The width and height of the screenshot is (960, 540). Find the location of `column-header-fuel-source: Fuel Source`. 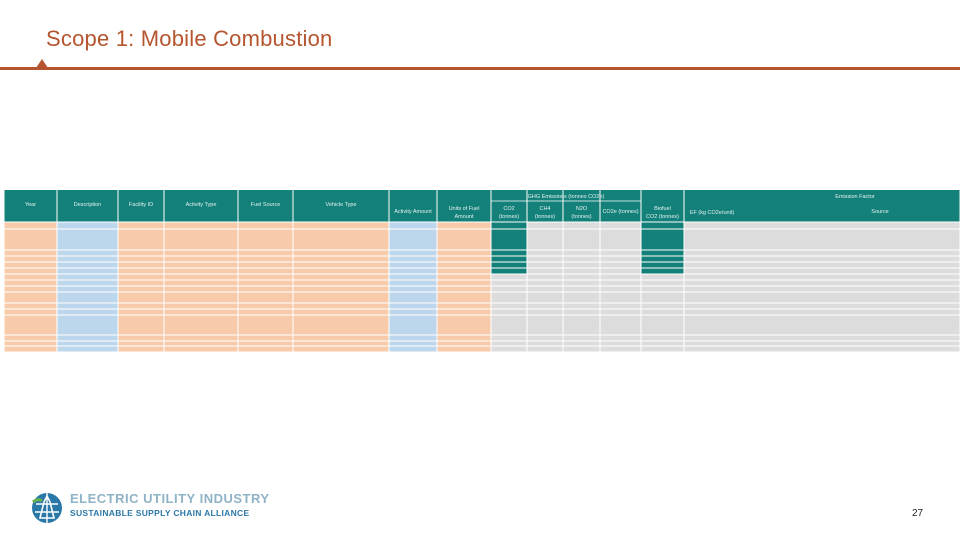

column-header-fuel-source: Fuel Source is located at coordinates (266, 205).